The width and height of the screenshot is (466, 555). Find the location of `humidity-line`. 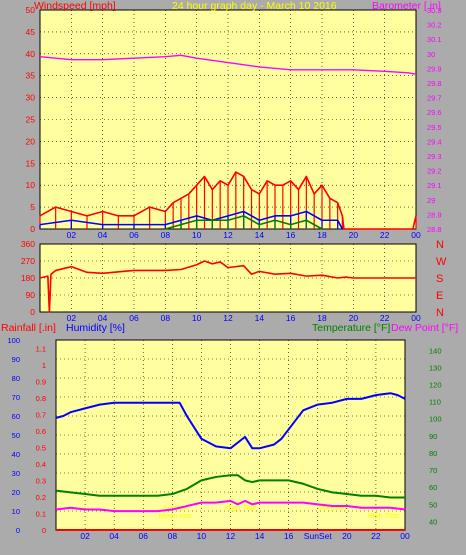

humidity-line is located at coordinates (230, 421).